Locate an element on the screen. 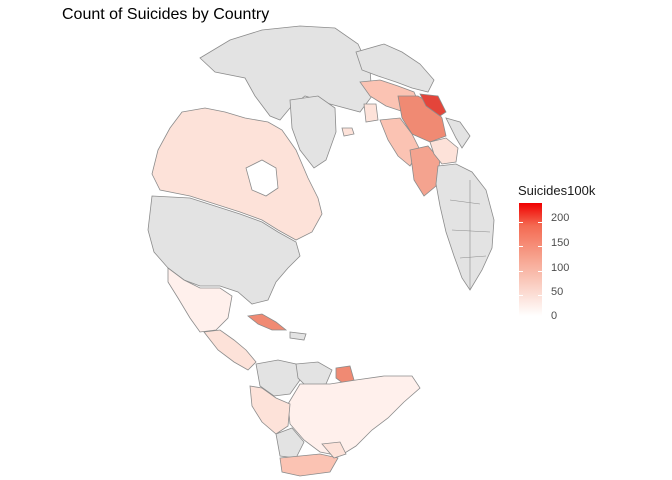  region-russia is located at coordinates (395, 68).